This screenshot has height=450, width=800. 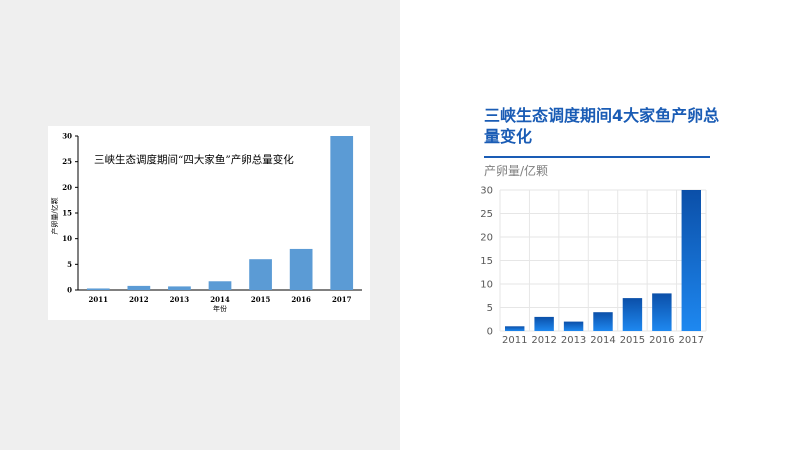 I want to click on title-underline, so click(x=597, y=157).